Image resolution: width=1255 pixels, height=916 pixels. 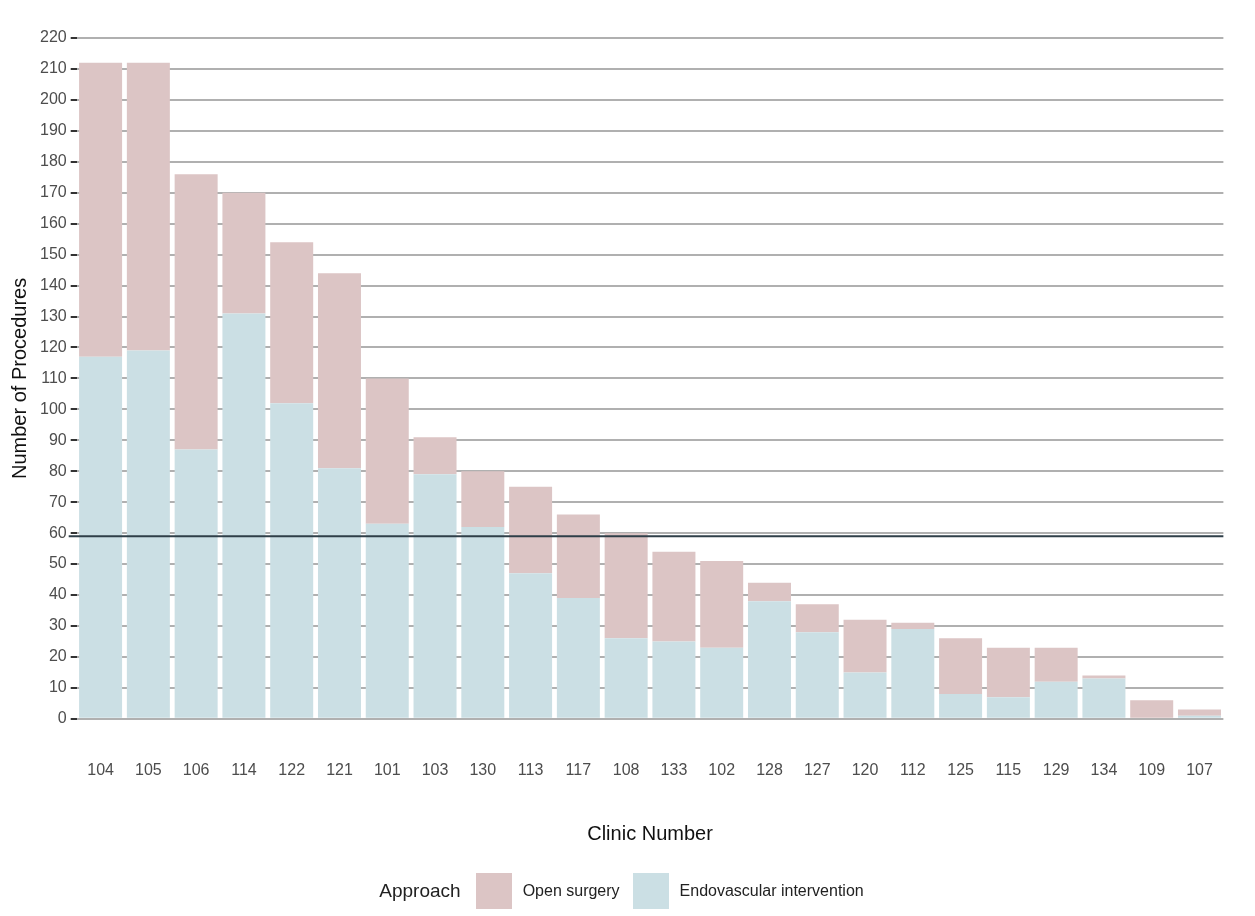 I want to click on legend-label: Open surgery, so click(x=571, y=891).